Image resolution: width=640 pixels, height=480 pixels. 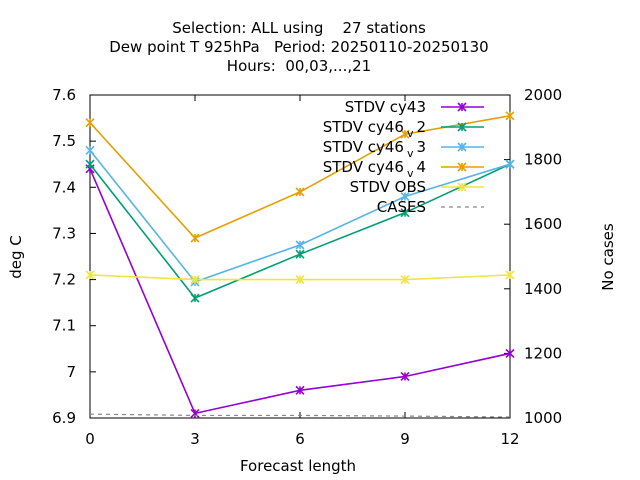 What do you see at coordinates (64, 418) in the screenshot?
I see `y-tick-label: 6.9` at bounding box center [64, 418].